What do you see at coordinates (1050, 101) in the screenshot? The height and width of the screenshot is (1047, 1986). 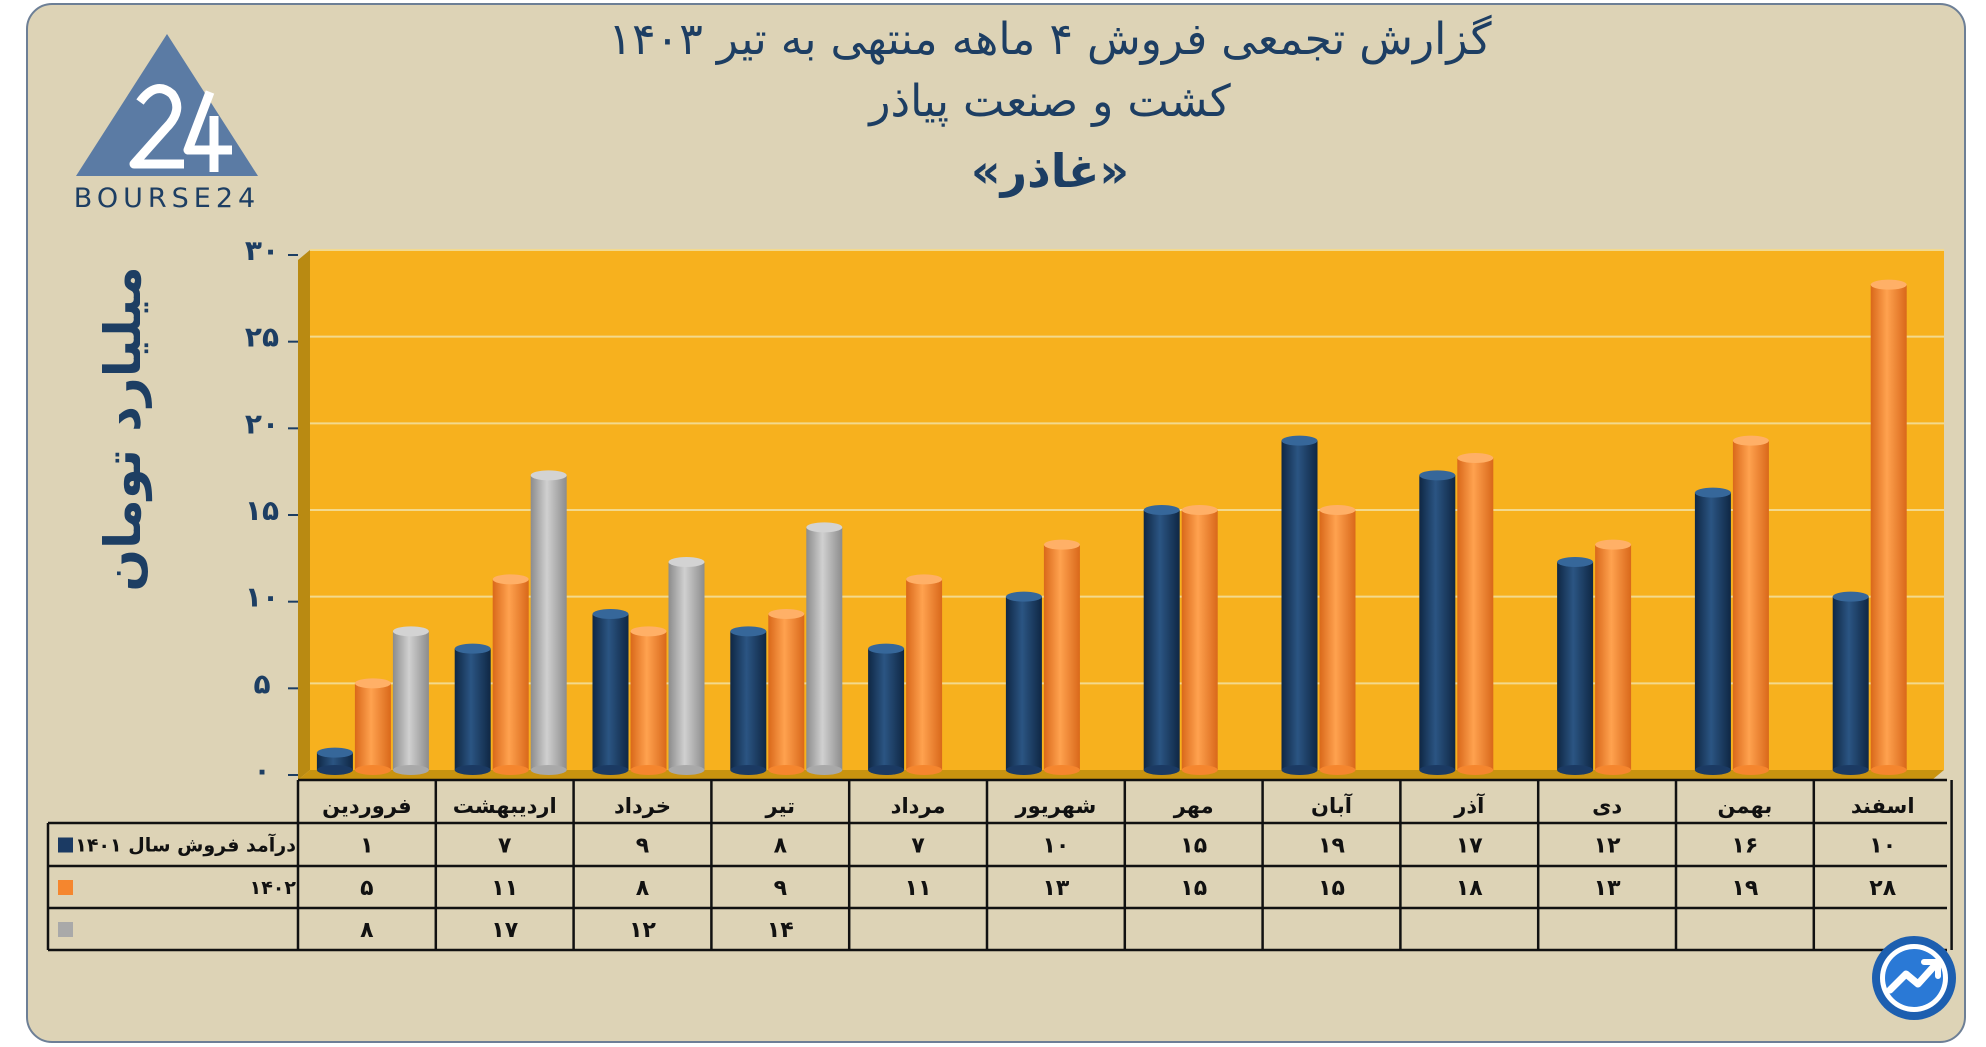 I see `chart-title-line2: کشت و صنعت پیاذر` at bounding box center [1050, 101].